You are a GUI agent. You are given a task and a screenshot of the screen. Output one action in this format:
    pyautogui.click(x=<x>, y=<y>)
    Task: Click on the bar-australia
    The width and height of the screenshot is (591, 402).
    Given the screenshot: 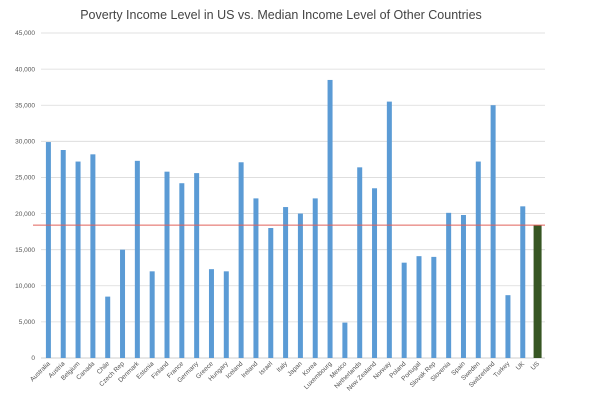 What is the action you would take?
    pyautogui.click(x=48, y=250)
    